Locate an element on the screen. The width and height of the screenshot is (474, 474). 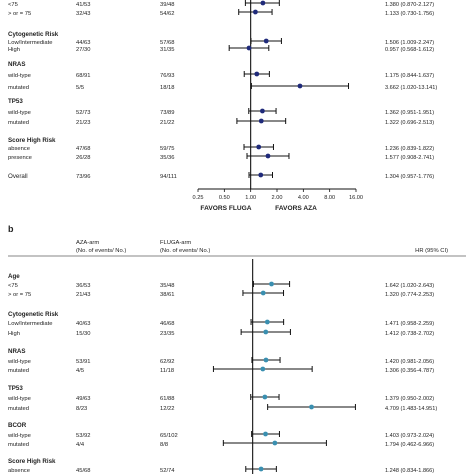
x-tick-label: 0.50 is located at coordinates (224, 198).